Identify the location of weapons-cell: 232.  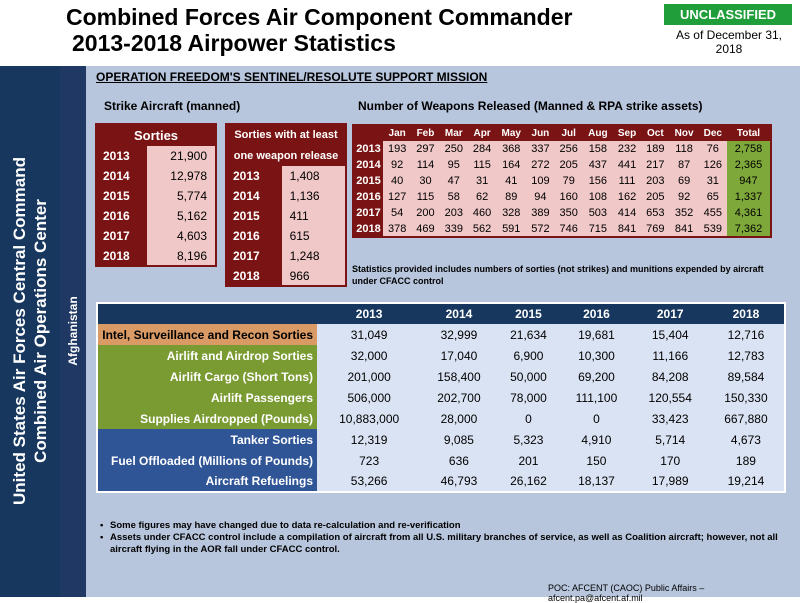
(627, 149).